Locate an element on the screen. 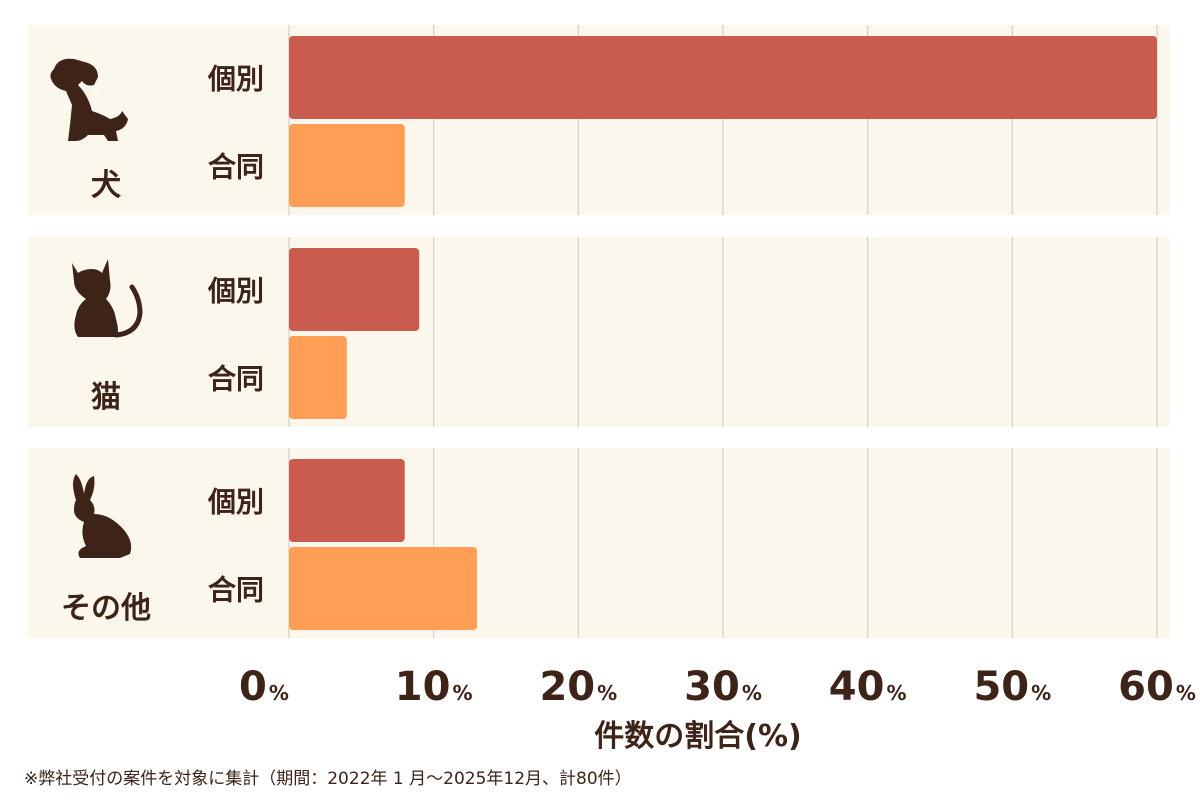  x-tick-label: 0% is located at coordinates (264, 687).